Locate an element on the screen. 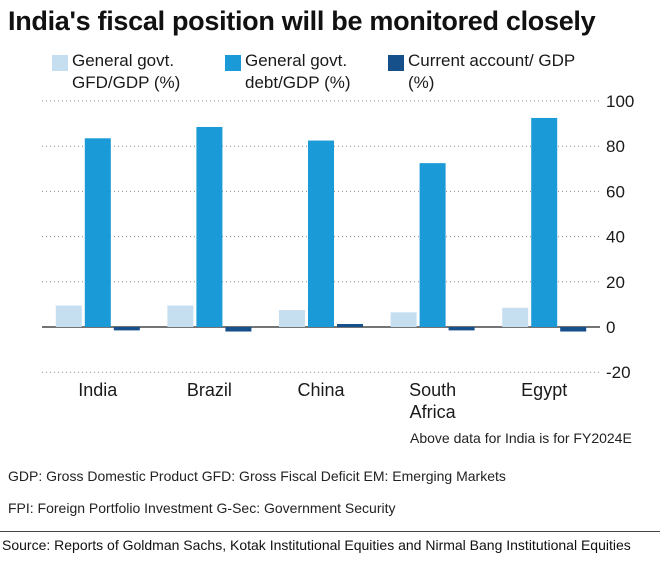 Image resolution: width=660 pixels, height=565 pixels. category-label: Brazil is located at coordinates (209, 390).